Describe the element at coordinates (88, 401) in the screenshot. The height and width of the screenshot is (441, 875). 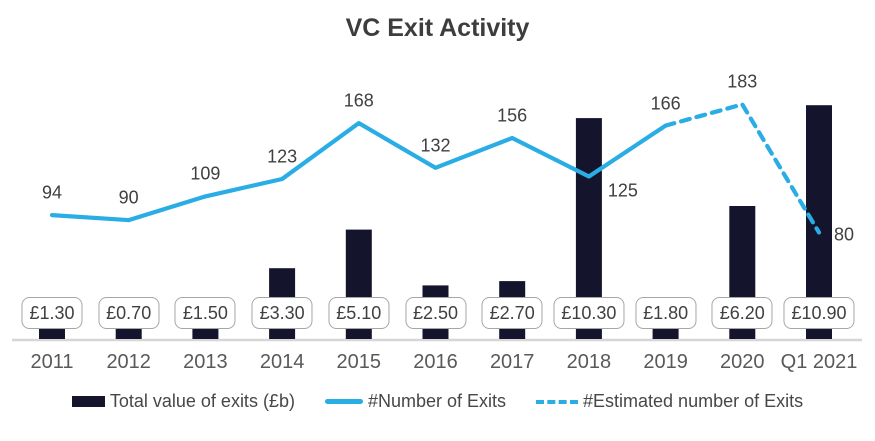
I see `bar-swatch-icon` at that location.